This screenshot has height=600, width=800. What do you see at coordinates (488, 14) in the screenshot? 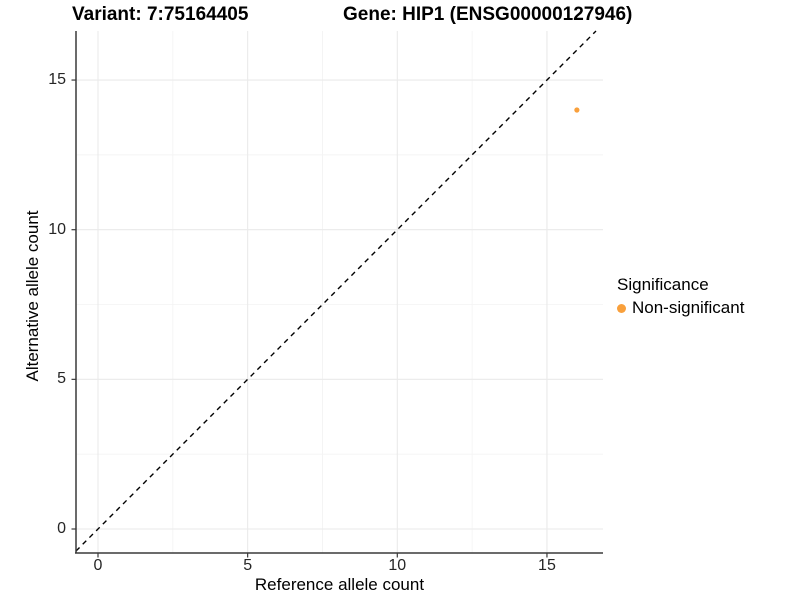
I see `plot-title-gene: Gene: HIP1 (ENSG00000127946)` at bounding box center [488, 14].